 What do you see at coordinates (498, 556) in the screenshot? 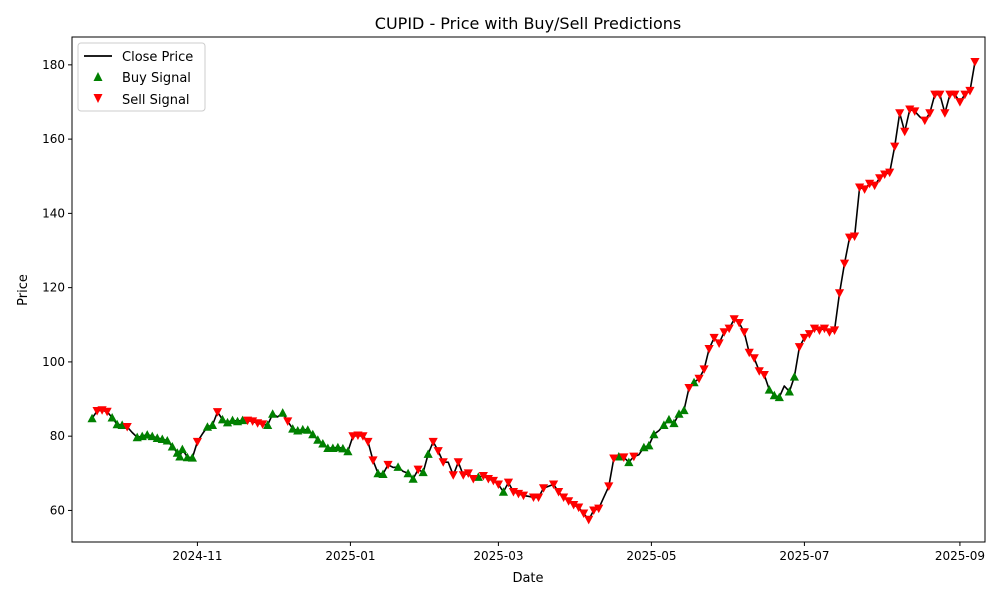
I see `x-tick-label: 2025-03` at bounding box center [498, 556].